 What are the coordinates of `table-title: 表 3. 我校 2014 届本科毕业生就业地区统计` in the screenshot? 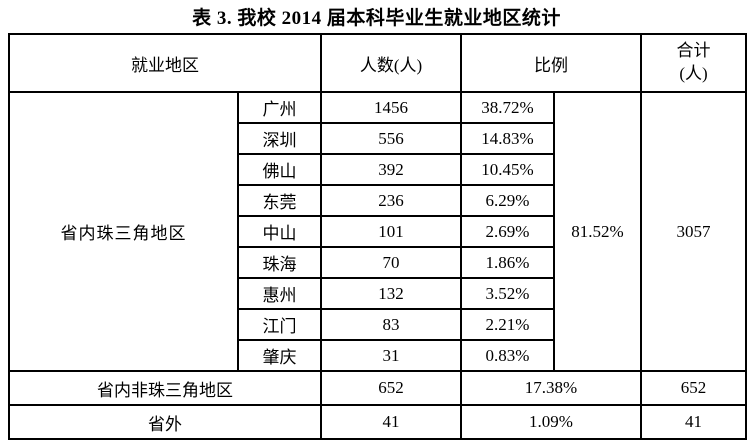 It's located at (376, 18).